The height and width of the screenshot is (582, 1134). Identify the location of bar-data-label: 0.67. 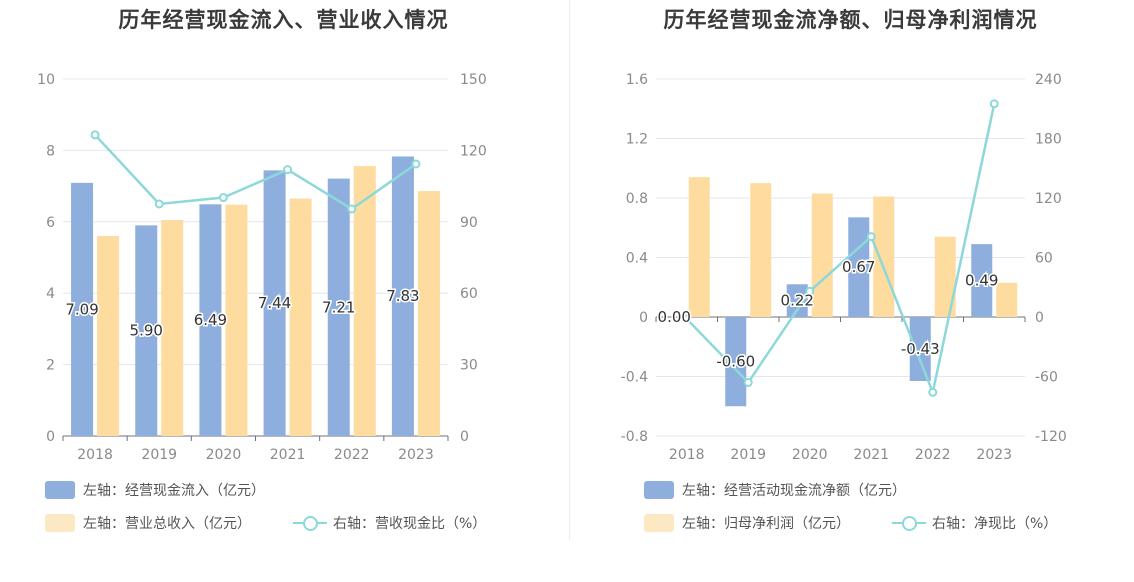
(858, 267).